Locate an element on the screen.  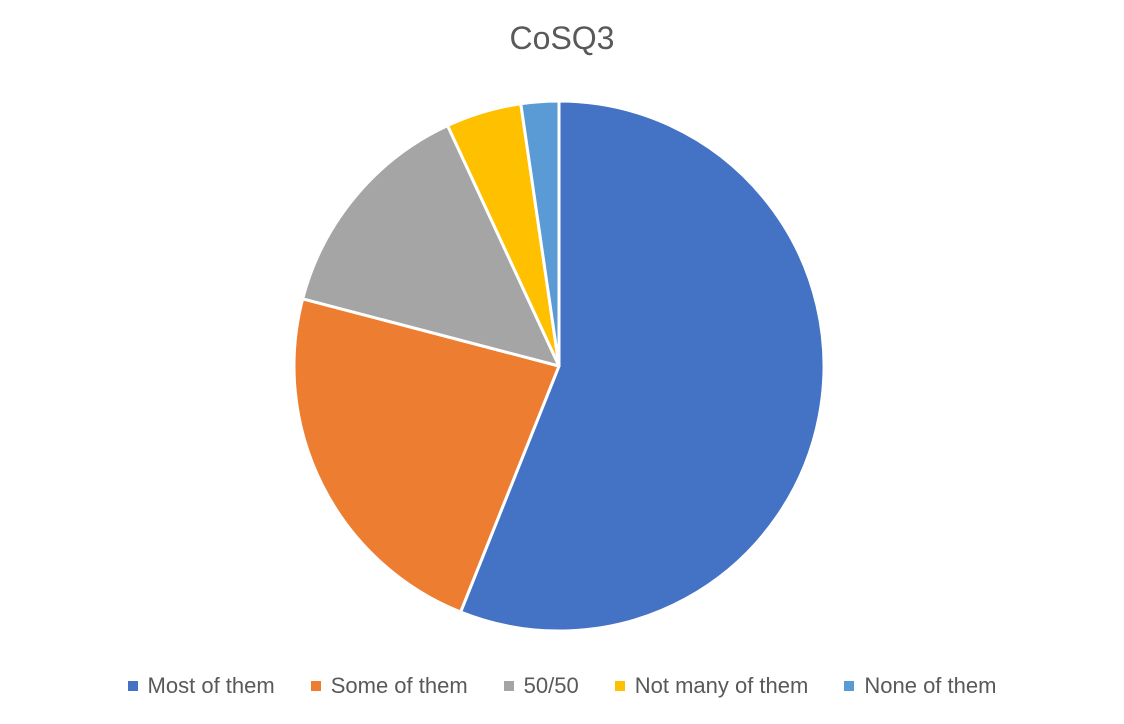
legend-label: Most of them is located at coordinates (211, 685).